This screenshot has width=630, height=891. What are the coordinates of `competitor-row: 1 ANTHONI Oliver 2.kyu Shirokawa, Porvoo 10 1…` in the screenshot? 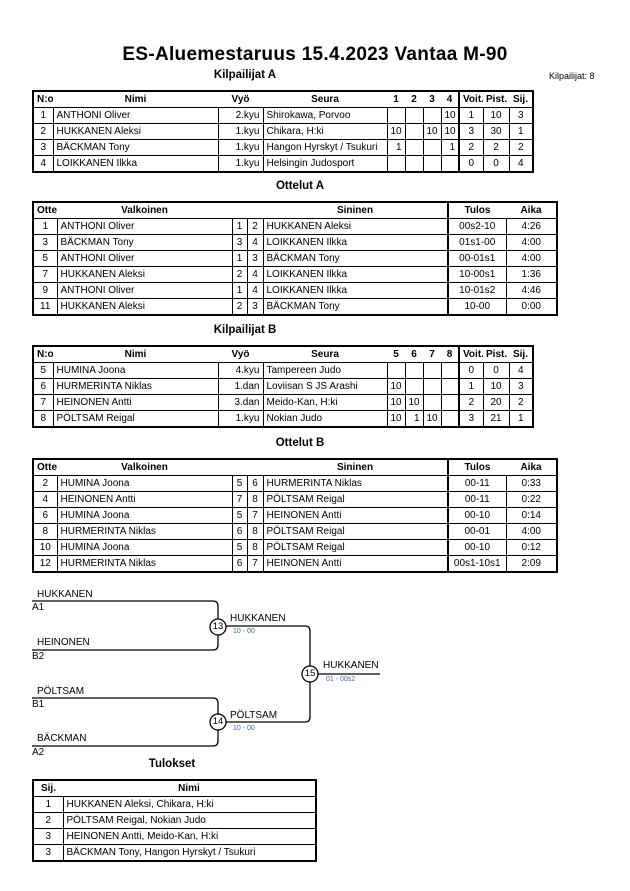 It's located at (283, 115).